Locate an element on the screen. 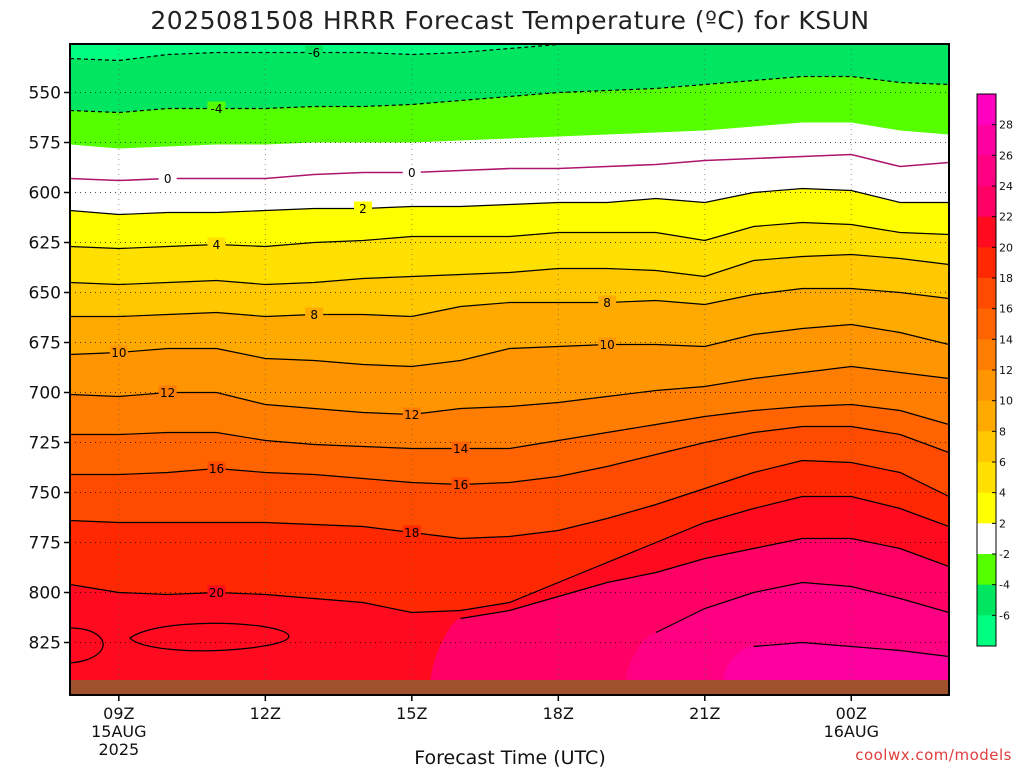 The height and width of the screenshot is (768, 1024). colorbar-tick-label: 6 is located at coordinates (1002, 462).